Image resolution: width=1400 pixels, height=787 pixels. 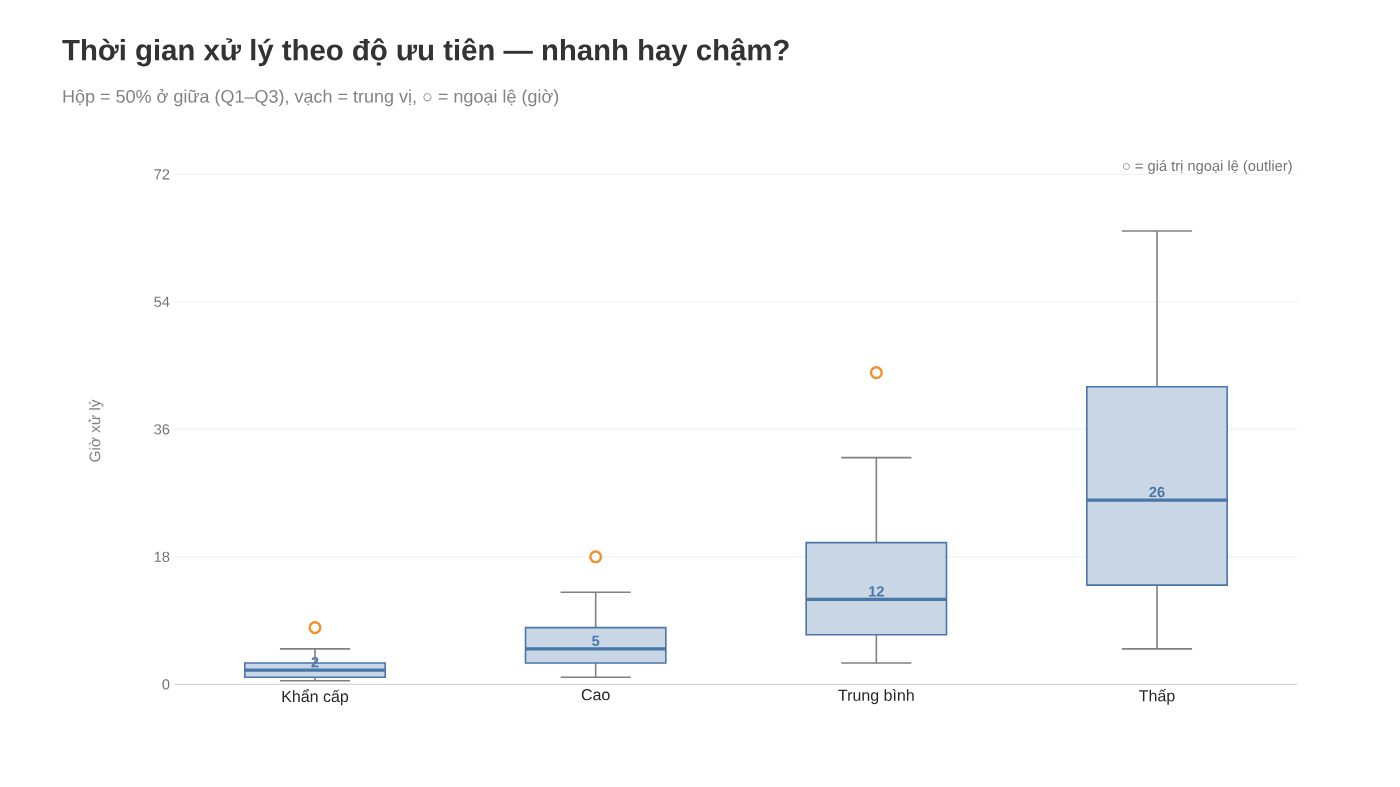 I want to click on text: 12, so click(x=876, y=591).